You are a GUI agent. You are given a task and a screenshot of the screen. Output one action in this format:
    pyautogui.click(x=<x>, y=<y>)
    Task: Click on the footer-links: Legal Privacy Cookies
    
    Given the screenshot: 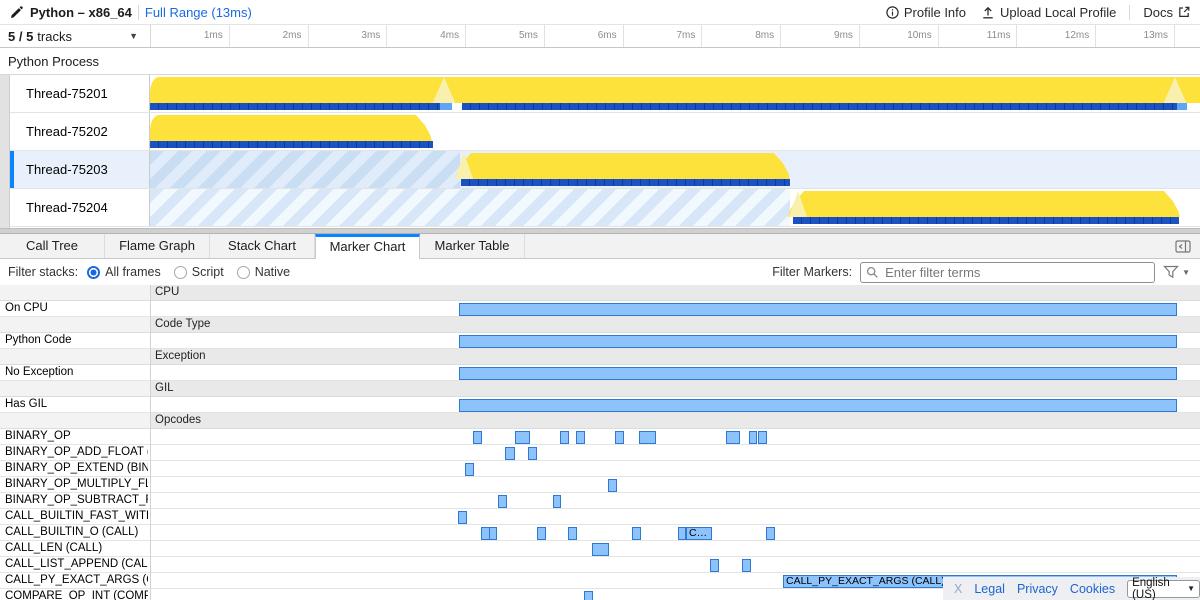 What is the action you would take?
    pyautogui.click(x=1038, y=589)
    